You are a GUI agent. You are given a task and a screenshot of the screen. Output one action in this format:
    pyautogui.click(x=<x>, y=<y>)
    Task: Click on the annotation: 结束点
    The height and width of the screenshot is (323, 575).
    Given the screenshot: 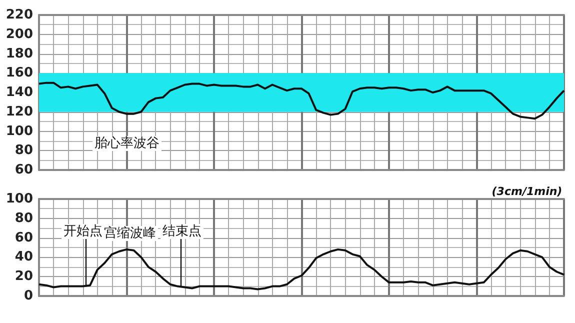 What is the action you would take?
    pyautogui.click(x=182, y=231)
    